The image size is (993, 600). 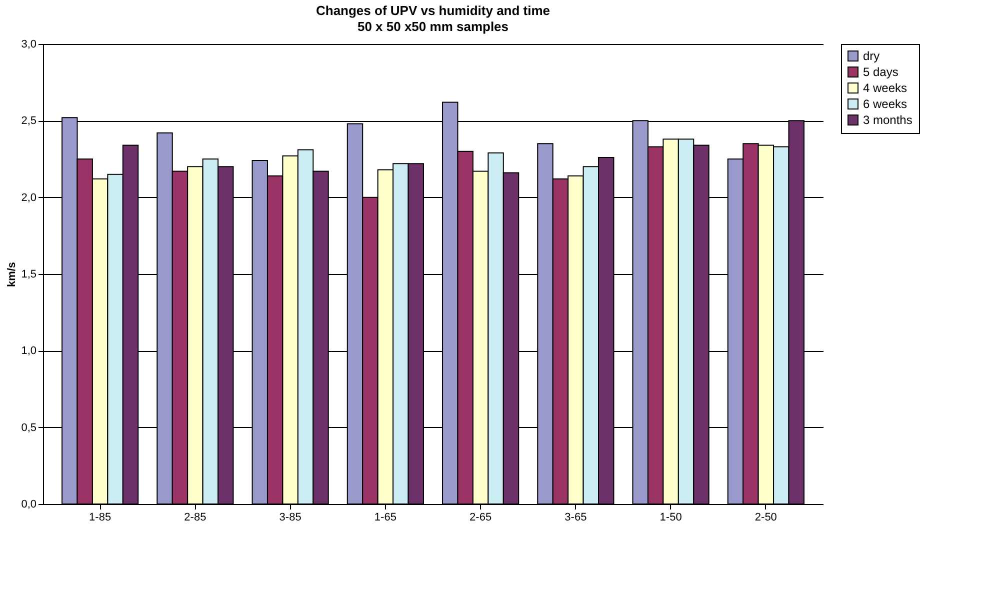 I want to click on chart-title: Changes of UPV vs humidity and time, so click(x=433, y=10).